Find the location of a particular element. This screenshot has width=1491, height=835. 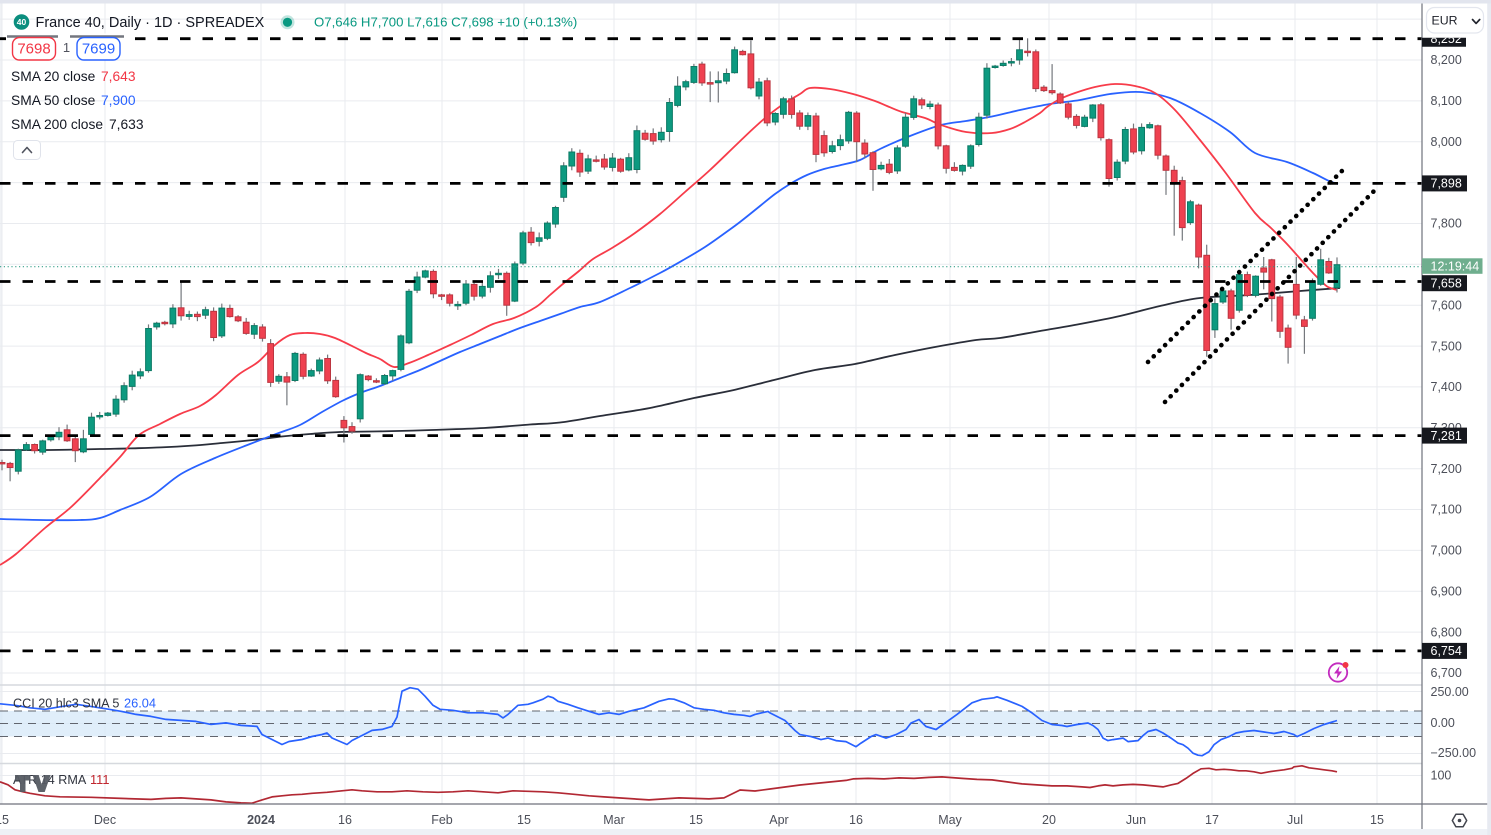

svg-text: 2024 is located at coordinates (261, 820).